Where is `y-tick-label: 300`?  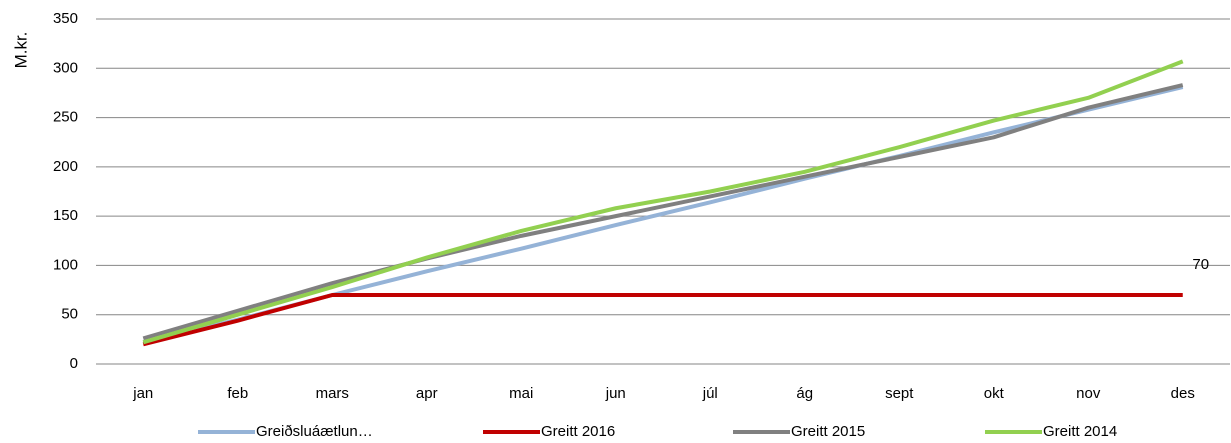 y-tick-label: 300 is located at coordinates (65, 67).